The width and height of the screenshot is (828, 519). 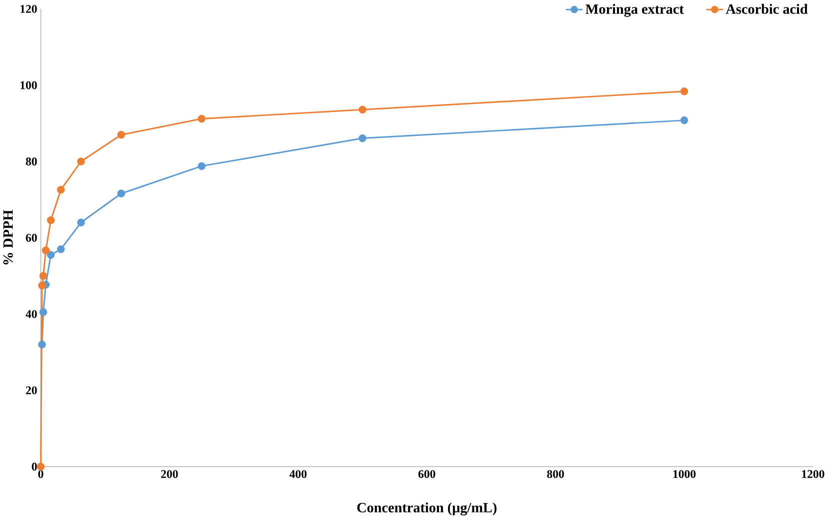 I want to click on legend-label: Ascorbic acid, so click(x=767, y=9).